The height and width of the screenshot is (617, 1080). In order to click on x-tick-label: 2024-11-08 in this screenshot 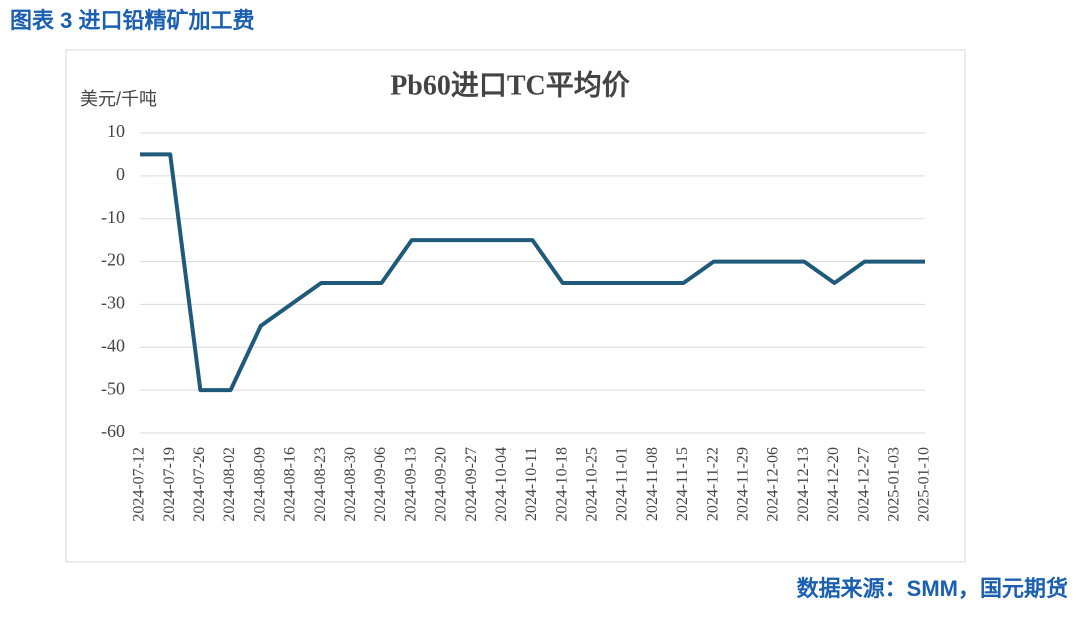, I will do `click(652, 484)`.